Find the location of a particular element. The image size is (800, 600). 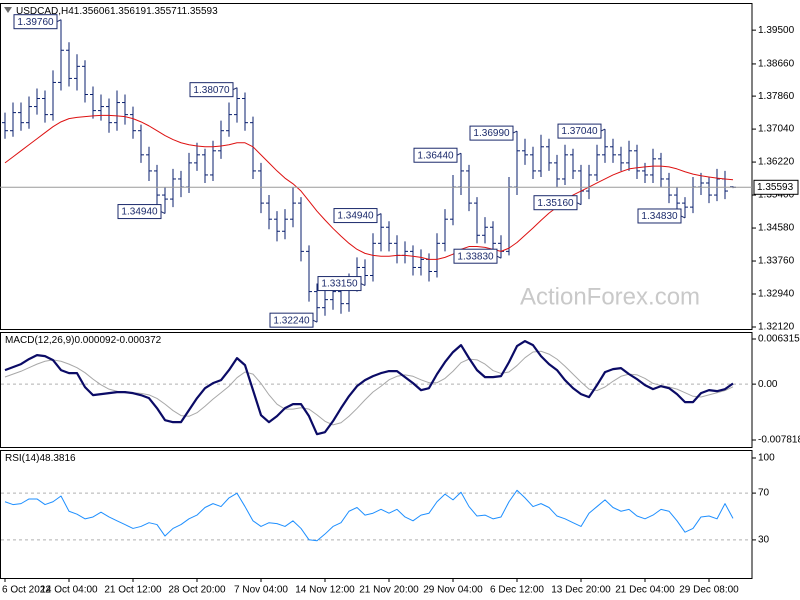

annotation-label: 1.36440 is located at coordinates (435, 155).